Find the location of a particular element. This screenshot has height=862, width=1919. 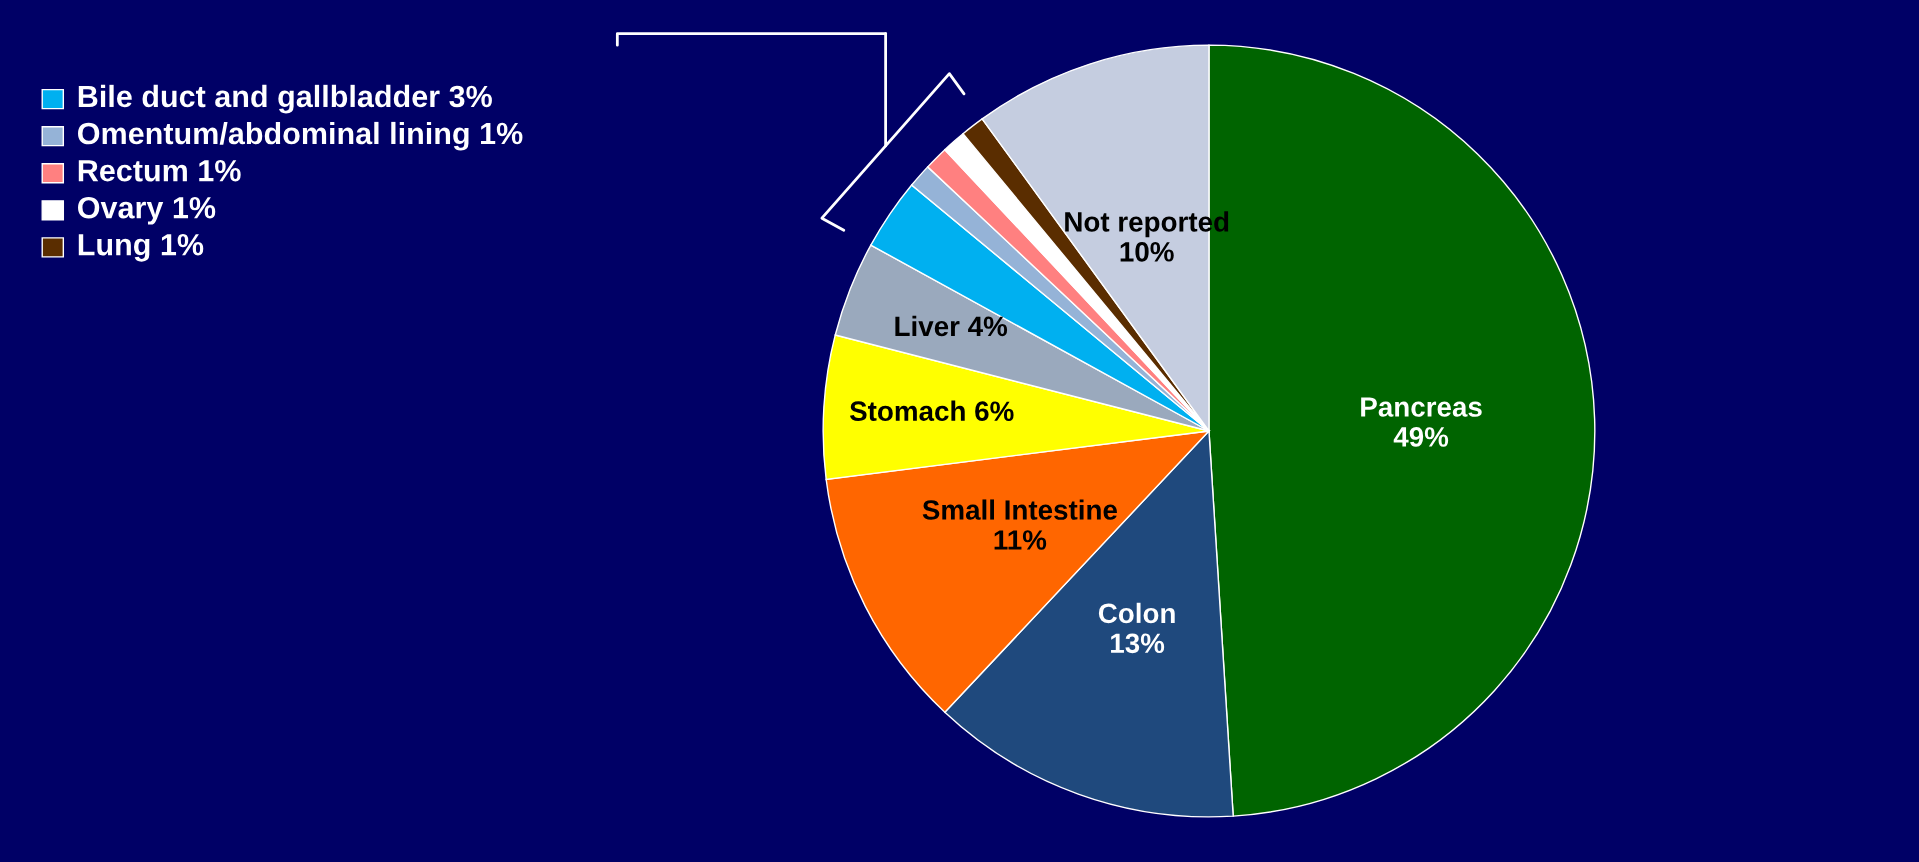

data-label: 13% is located at coordinates (1138, 643).